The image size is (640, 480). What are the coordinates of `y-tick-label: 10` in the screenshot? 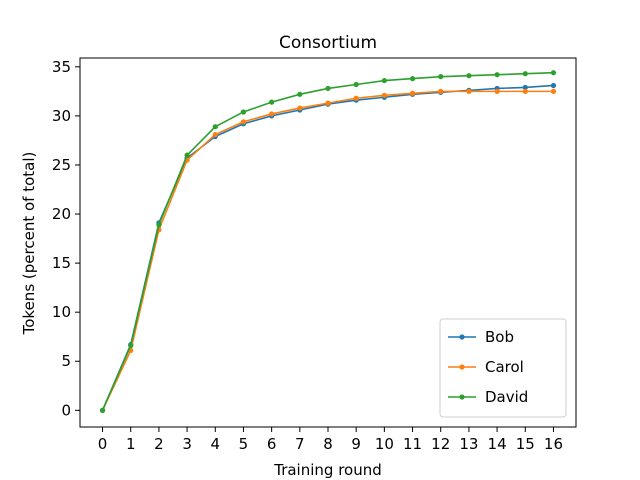 It's located at (61, 312).